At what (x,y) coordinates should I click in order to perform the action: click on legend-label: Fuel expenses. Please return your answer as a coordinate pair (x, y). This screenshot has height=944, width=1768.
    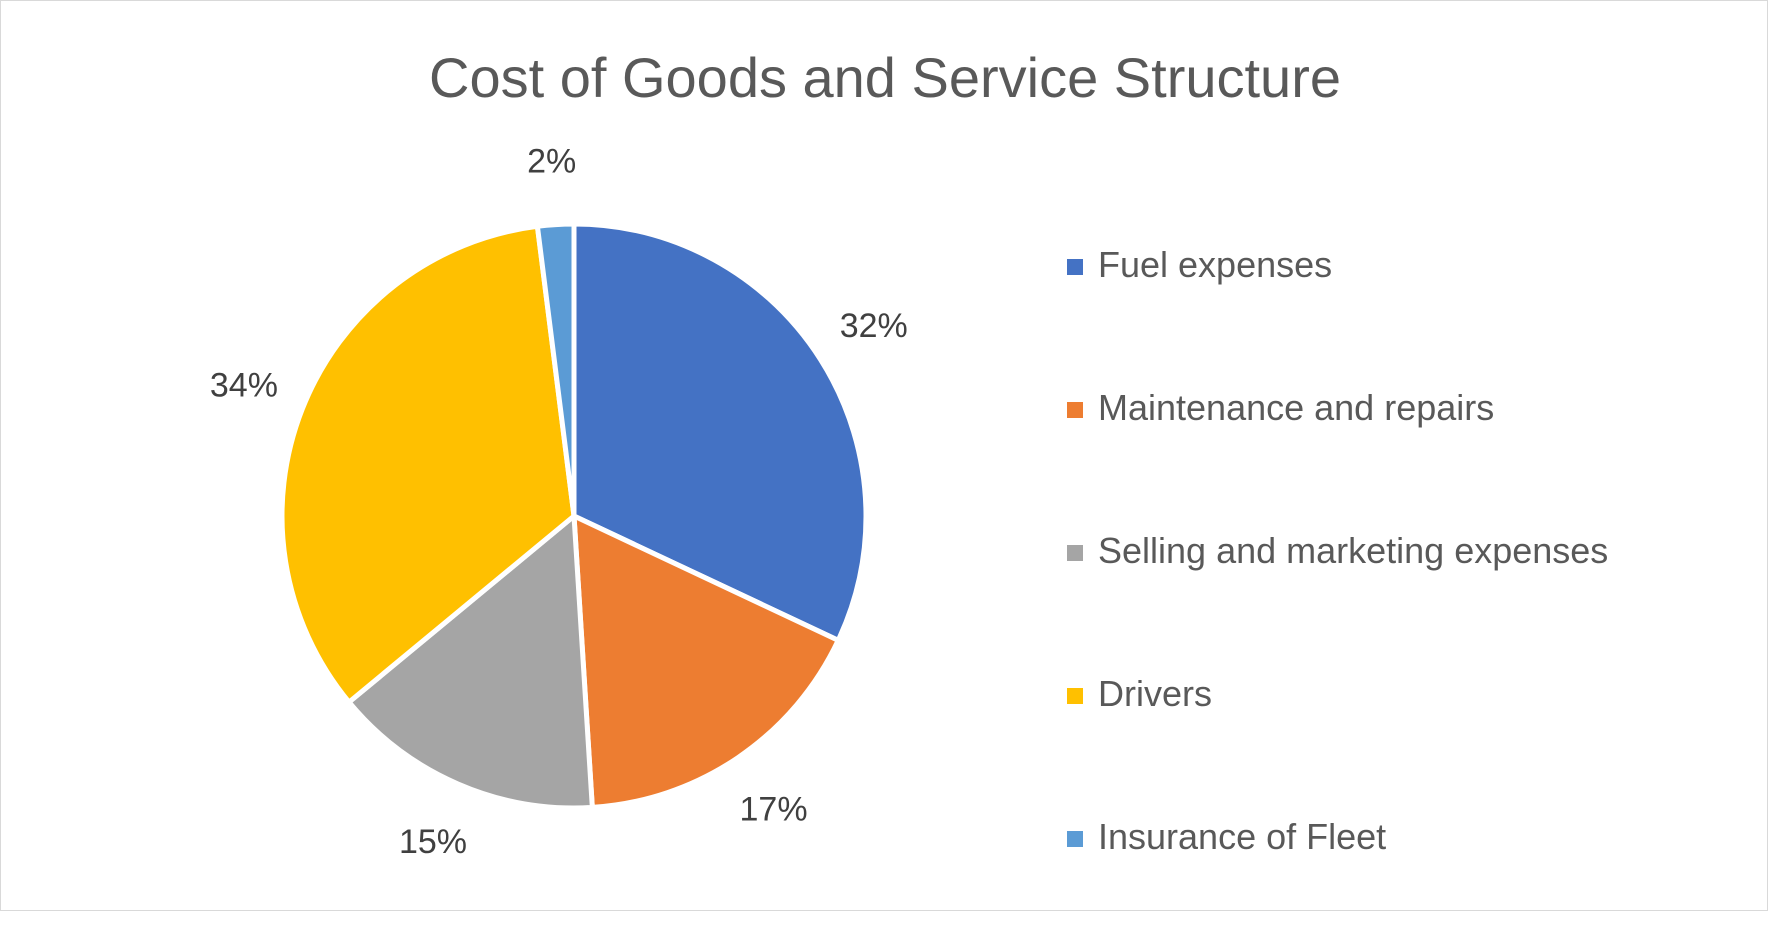
    Looking at the image, I should click on (1215, 264).